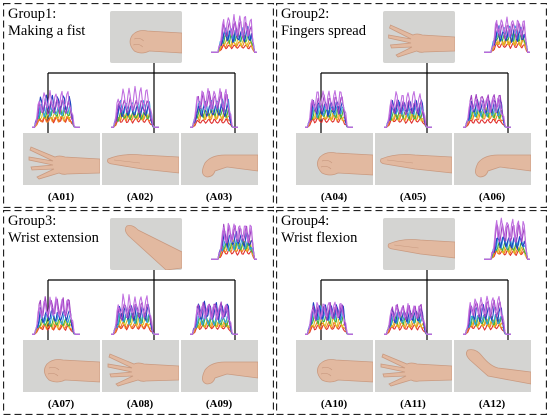 This screenshot has width=550, height=417. What do you see at coordinates (32, 221) in the screenshot?
I see `group-title-line1: Group3:` at bounding box center [32, 221].